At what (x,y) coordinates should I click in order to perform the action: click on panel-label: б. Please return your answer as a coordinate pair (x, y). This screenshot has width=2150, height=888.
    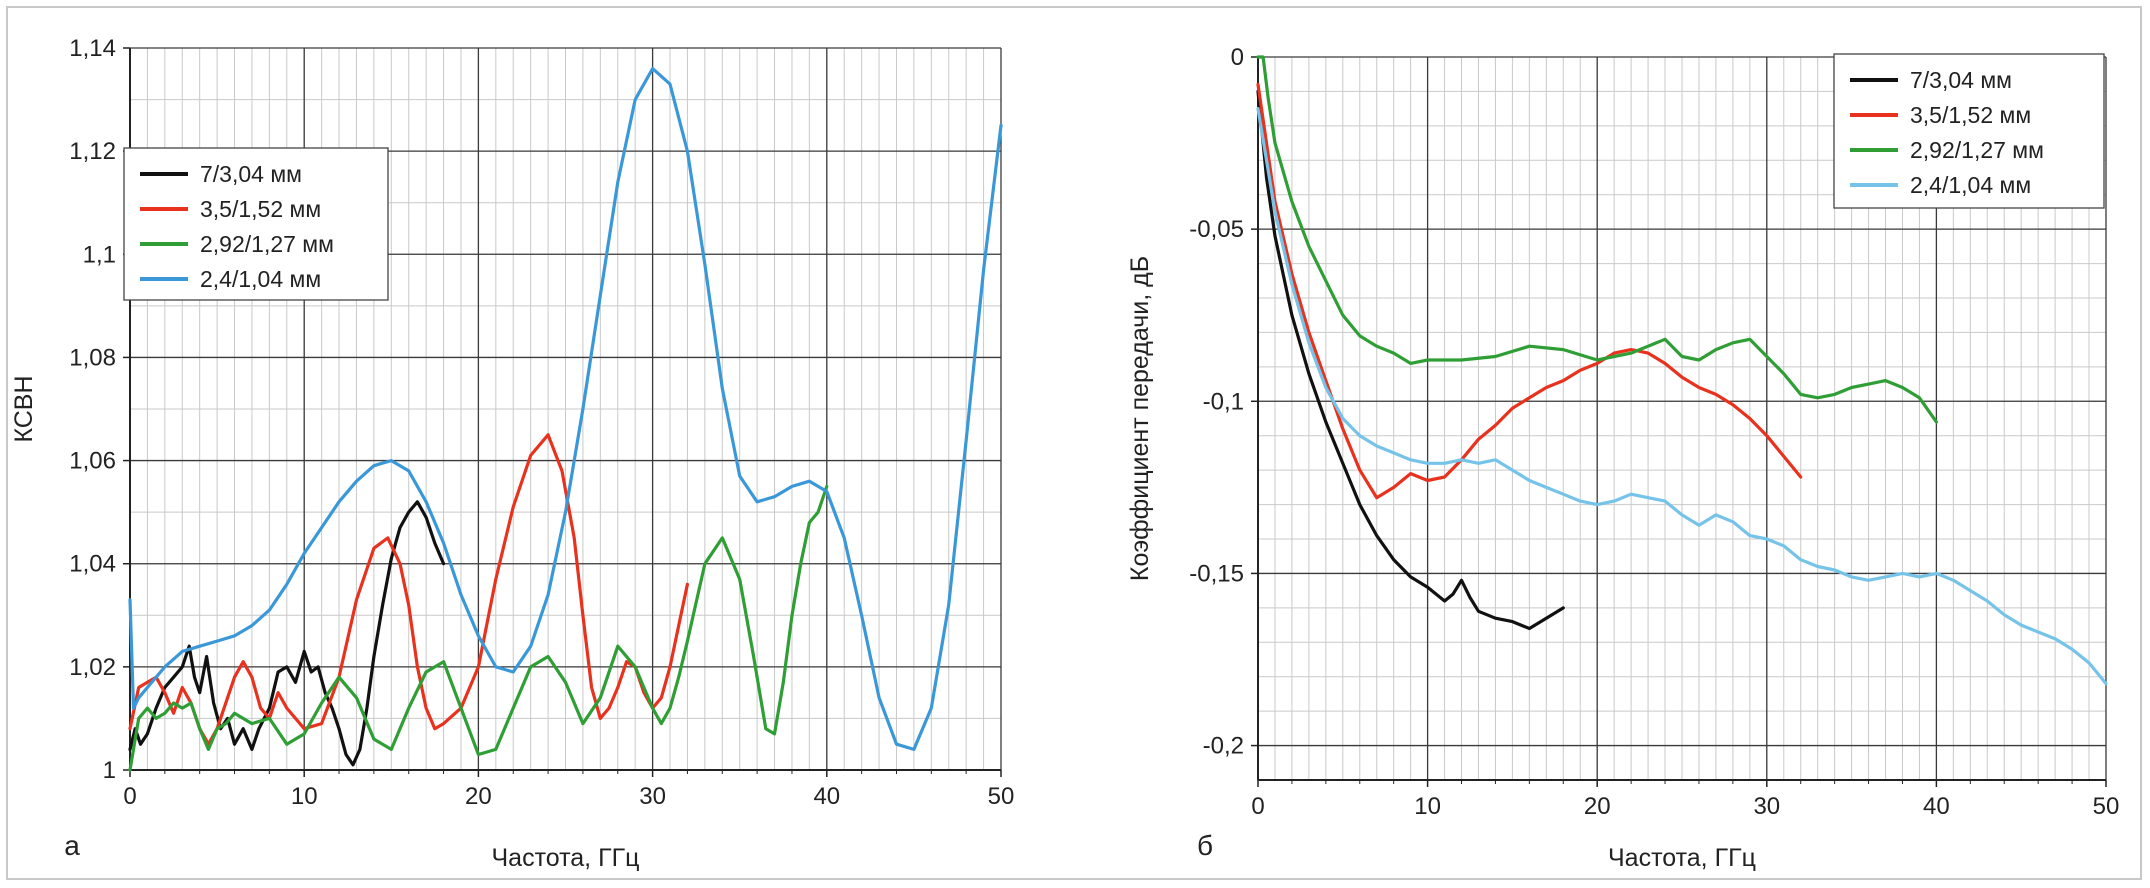
    Looking at the image, I should click on (1205, 845).